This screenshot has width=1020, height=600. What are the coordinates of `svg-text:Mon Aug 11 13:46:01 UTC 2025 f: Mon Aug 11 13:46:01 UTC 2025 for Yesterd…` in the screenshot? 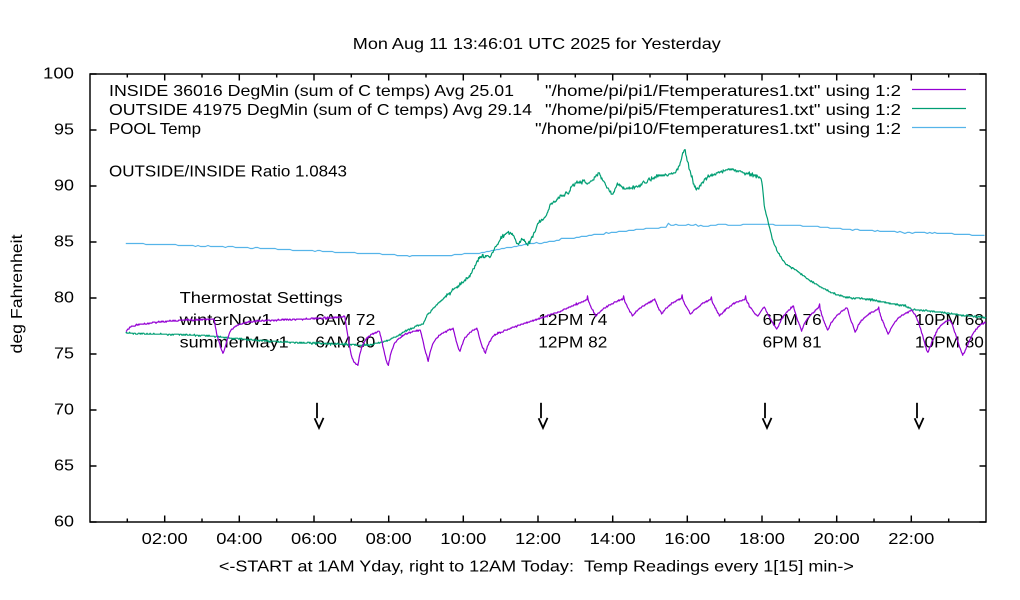 It's located at (537, 44).